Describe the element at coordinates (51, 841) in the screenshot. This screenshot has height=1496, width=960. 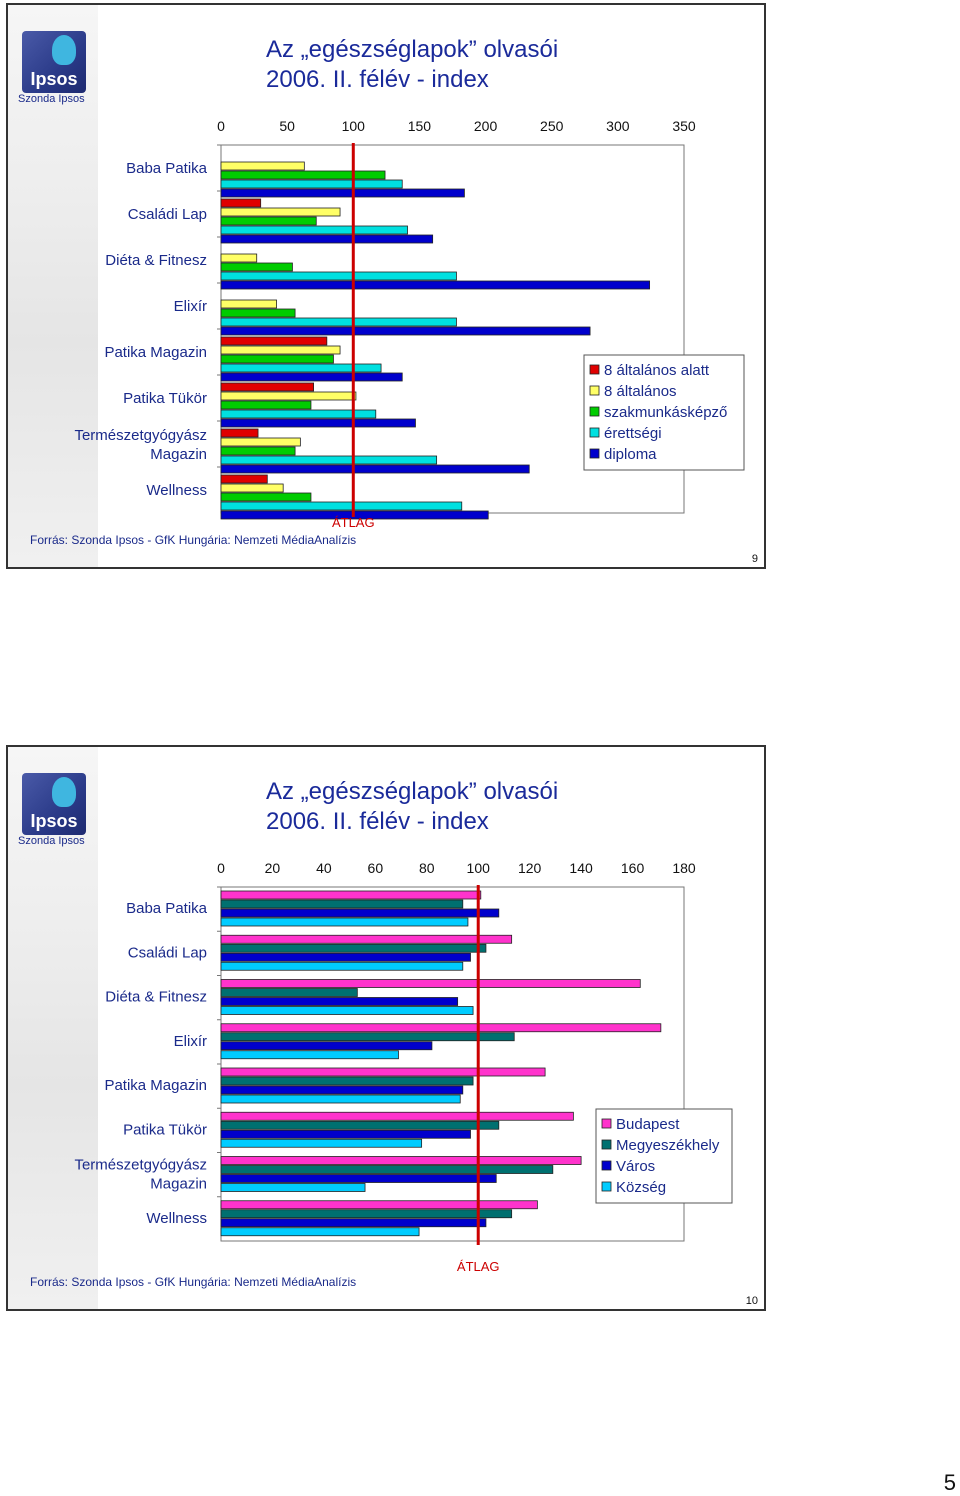
I see `brand-label: Szonda Ipsos` at that location.